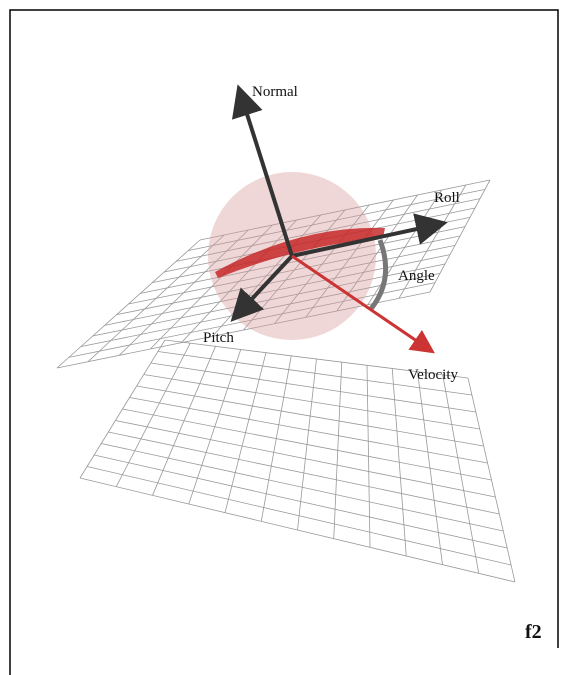 This screenshot has width=570, height=675. Describe the element at coordinates (363, 304) in the screenshot. I see `velocity-arrow` at that location.